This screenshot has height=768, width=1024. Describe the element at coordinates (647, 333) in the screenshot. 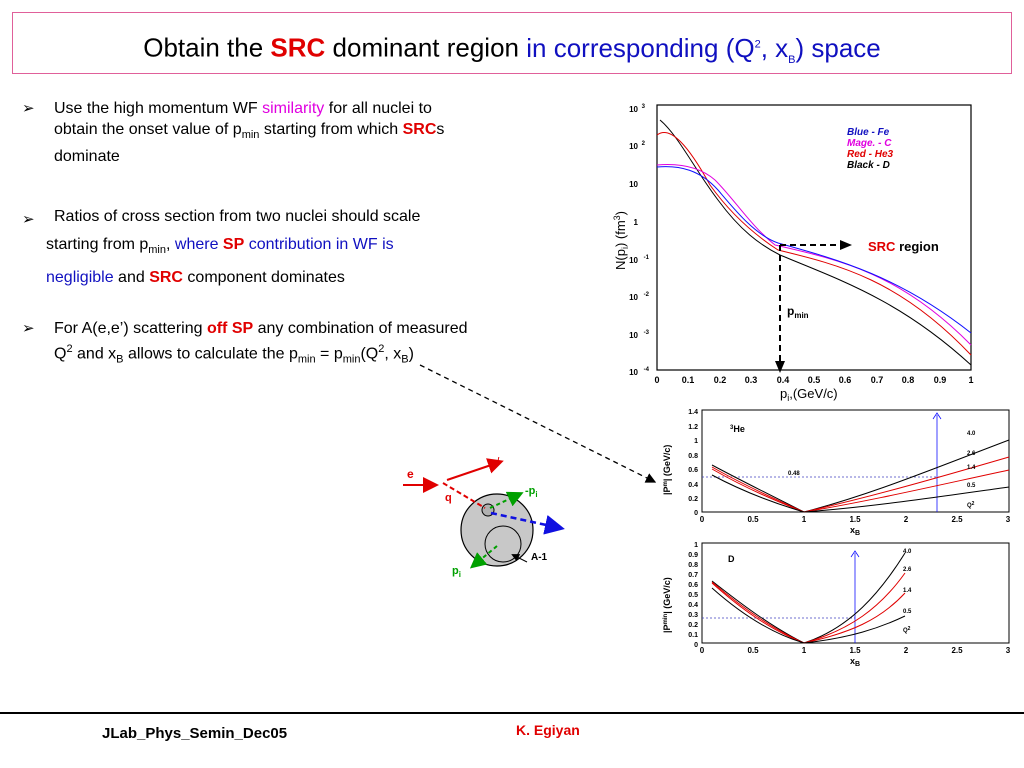

I see `ytick-0.001-exp: -3` at that location.